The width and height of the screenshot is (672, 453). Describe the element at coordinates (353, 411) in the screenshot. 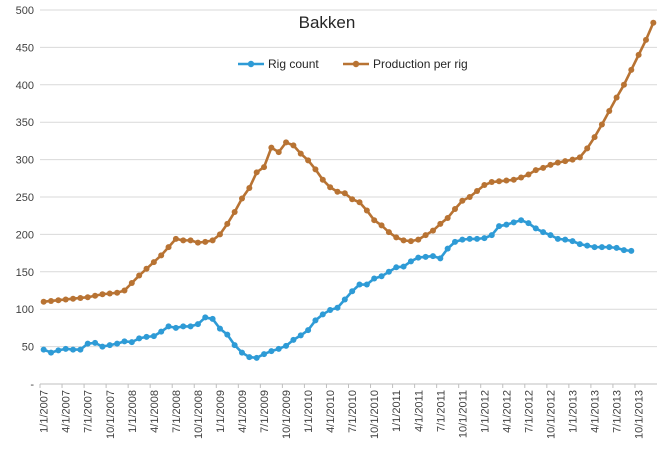

I see `x-tick-label: 7/1/2010` at that location.